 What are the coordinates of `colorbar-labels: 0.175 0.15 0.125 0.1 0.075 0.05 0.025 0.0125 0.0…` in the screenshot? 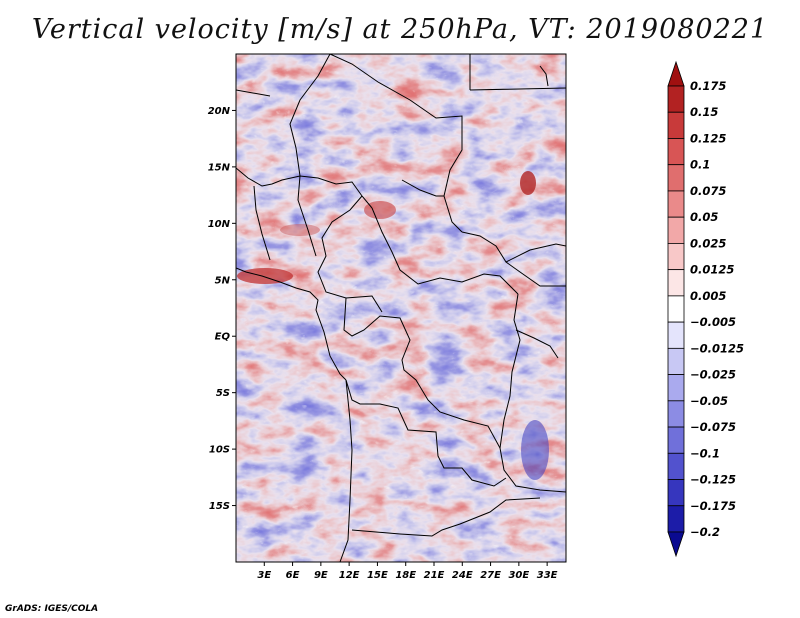 It's located at (717, 309).